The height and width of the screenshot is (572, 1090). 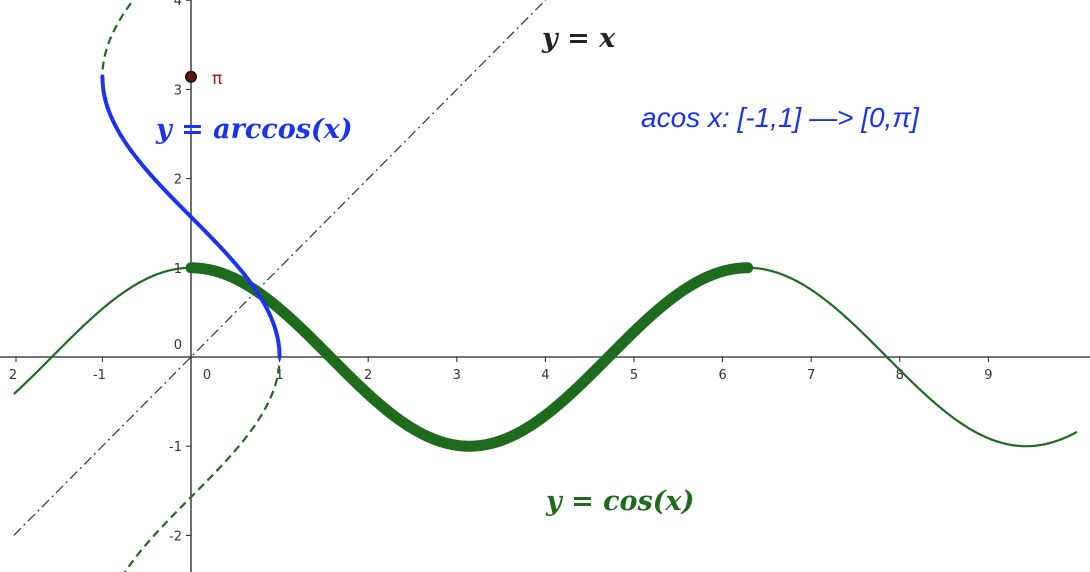 I want to click on x-tick-label: 5, so click(x=634, y=375).